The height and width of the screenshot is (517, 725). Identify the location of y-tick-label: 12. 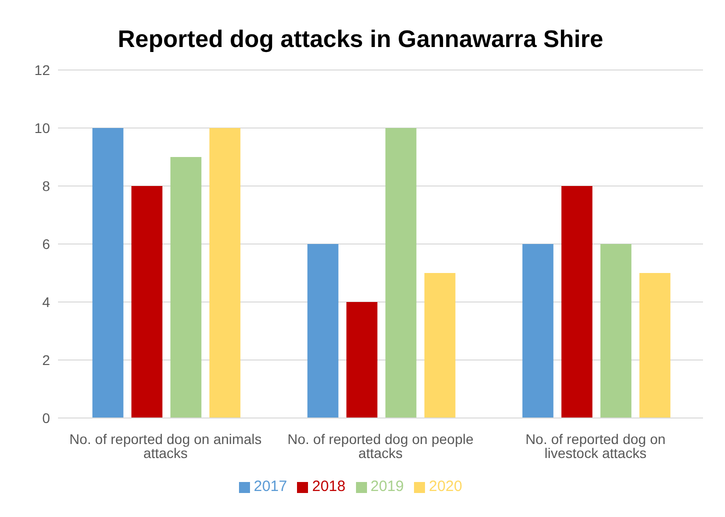
(42, 70).